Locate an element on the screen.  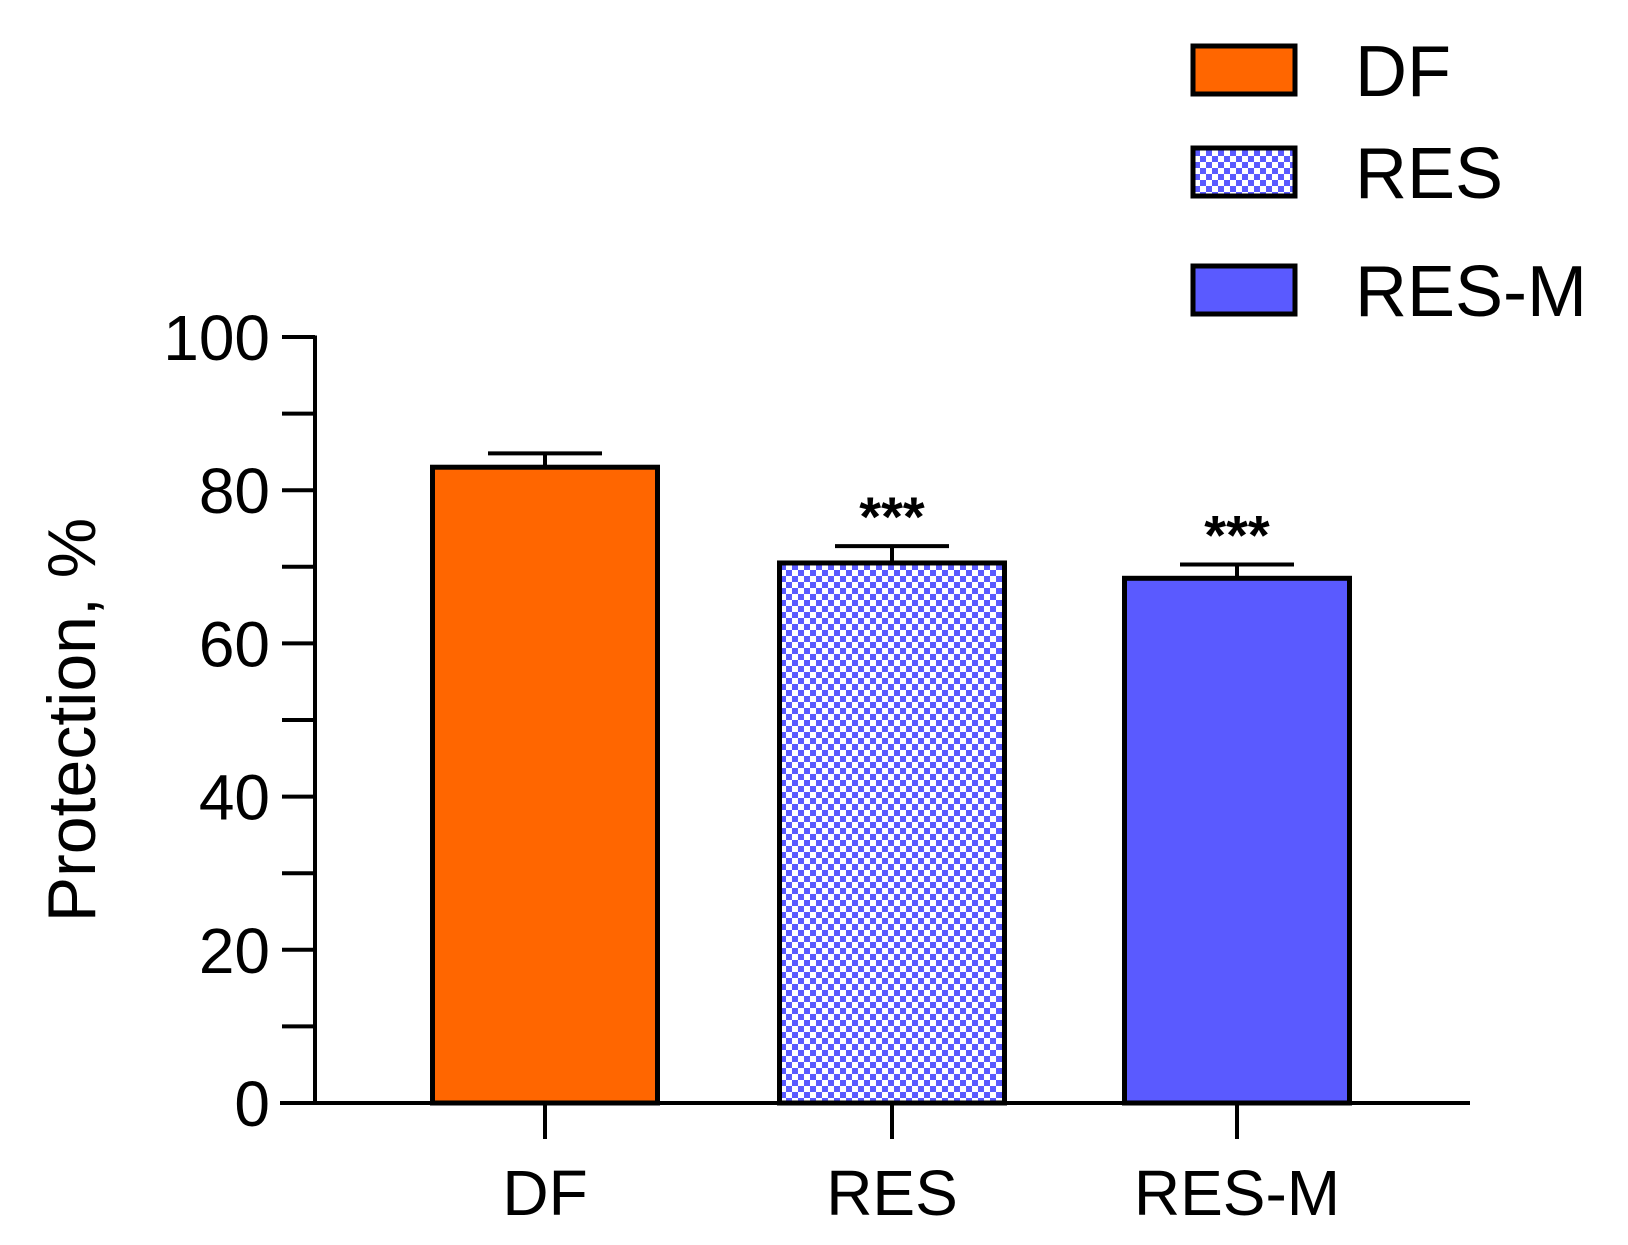
legend-label: RES is located at coordinates (1429, 174).